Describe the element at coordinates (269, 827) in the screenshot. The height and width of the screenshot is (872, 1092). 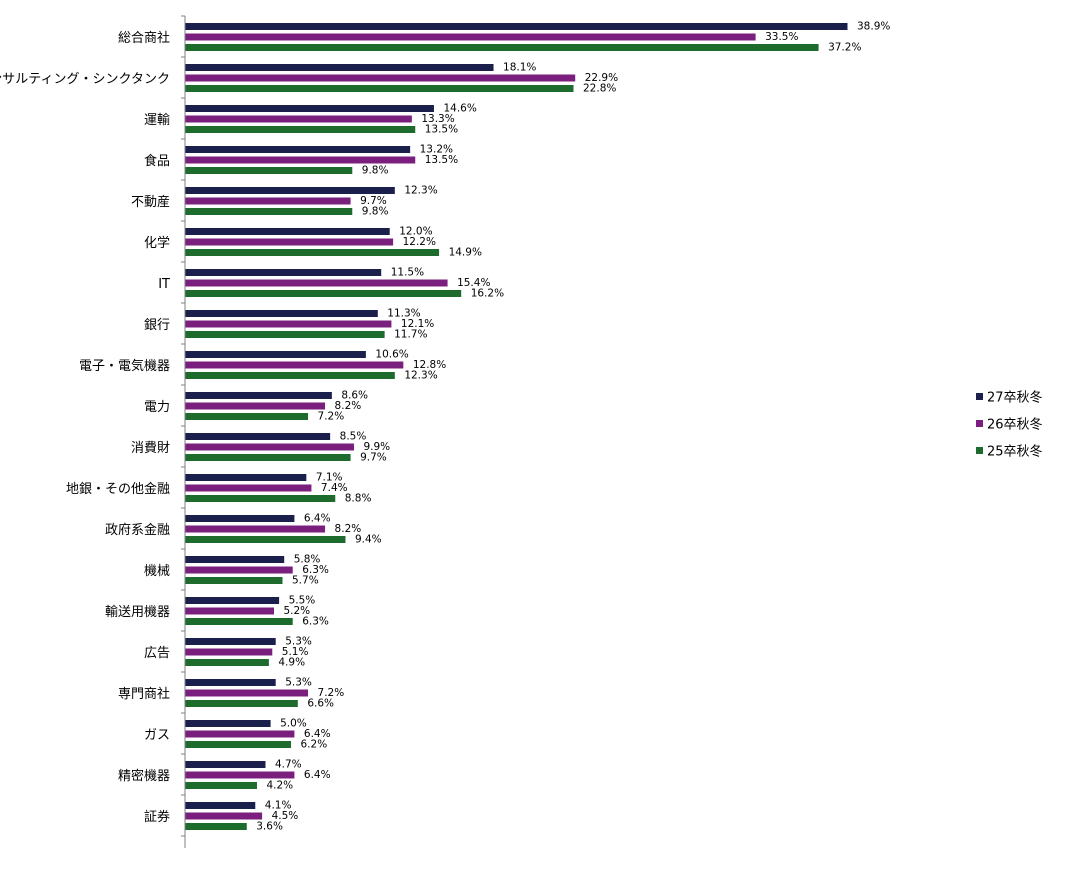
I see `data-label: 3.6%` at that location.